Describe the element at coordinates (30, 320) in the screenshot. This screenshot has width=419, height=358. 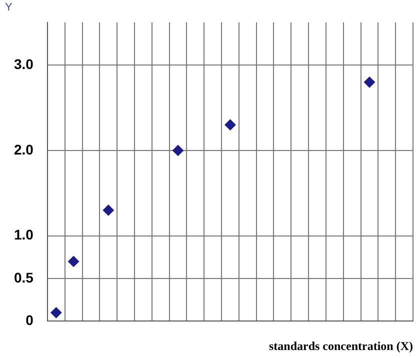
I see `y-tick-label: 0` at that location.